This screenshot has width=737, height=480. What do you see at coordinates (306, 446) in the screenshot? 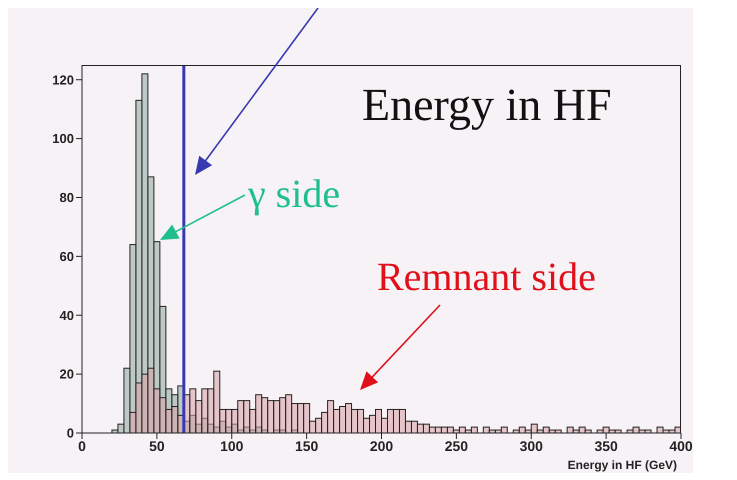
I see `x-tick-label: 150` at bounding box center [306, 446].